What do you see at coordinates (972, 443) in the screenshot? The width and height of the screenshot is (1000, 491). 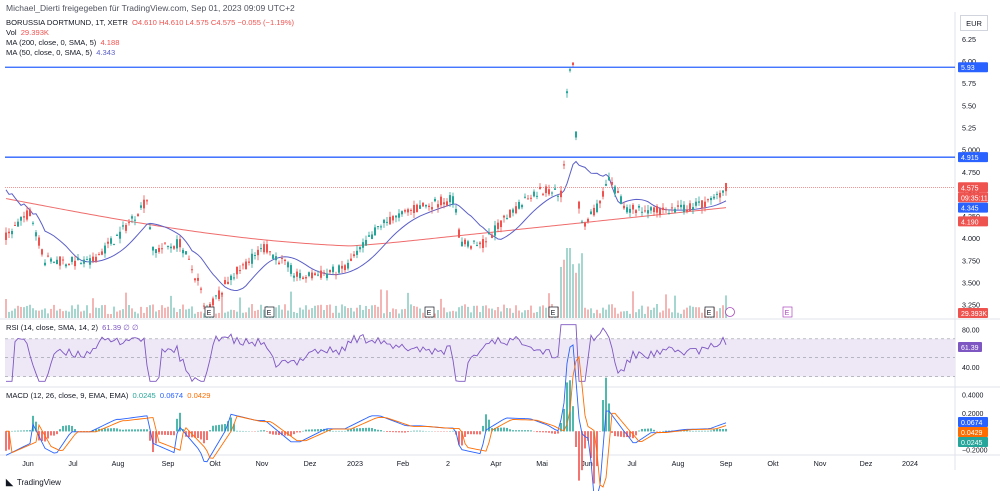 I see `macd-value-tag: 0.0245` at bounding box center [972, 443].